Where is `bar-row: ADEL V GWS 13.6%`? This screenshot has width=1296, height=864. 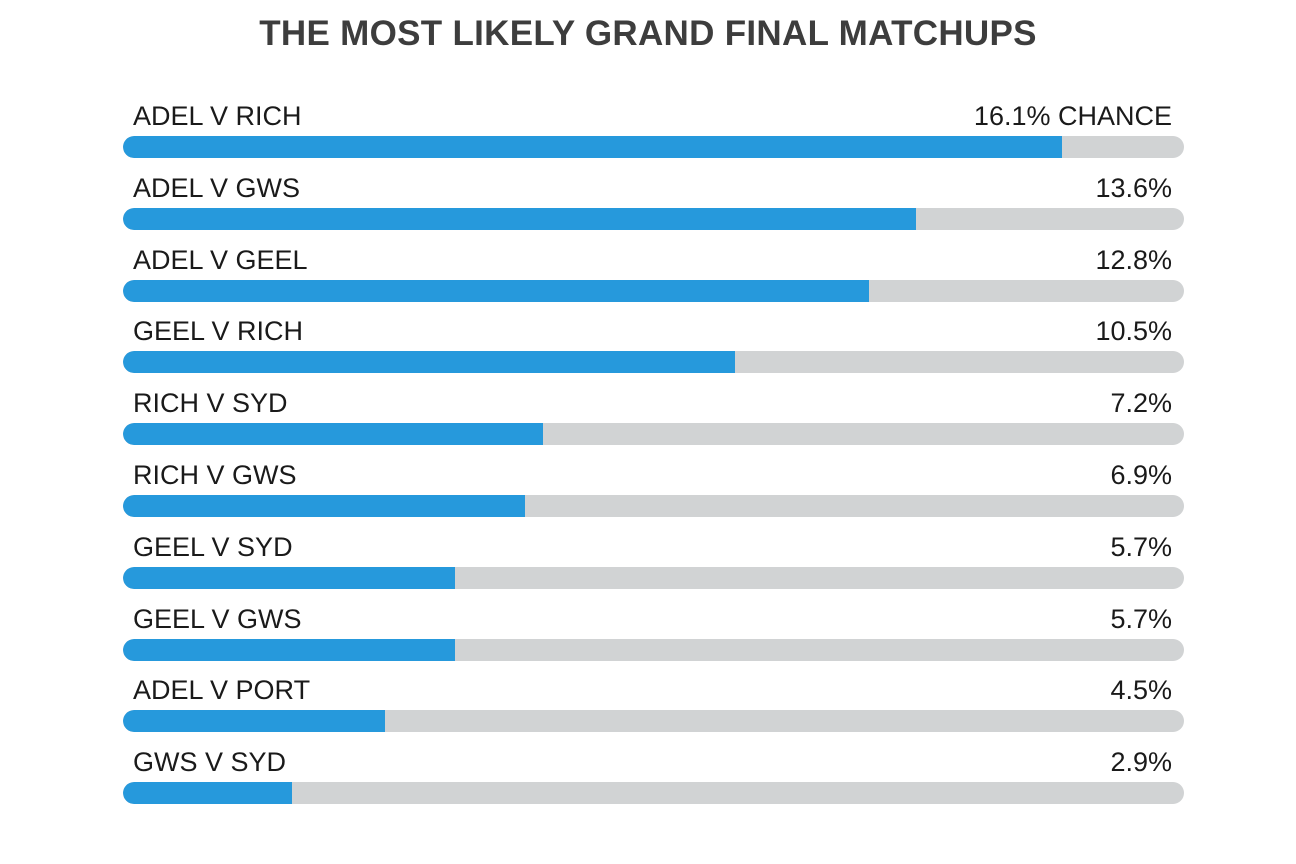
bar-row: ADEL V GWS 13.6% is located at coordinates (653, 208).